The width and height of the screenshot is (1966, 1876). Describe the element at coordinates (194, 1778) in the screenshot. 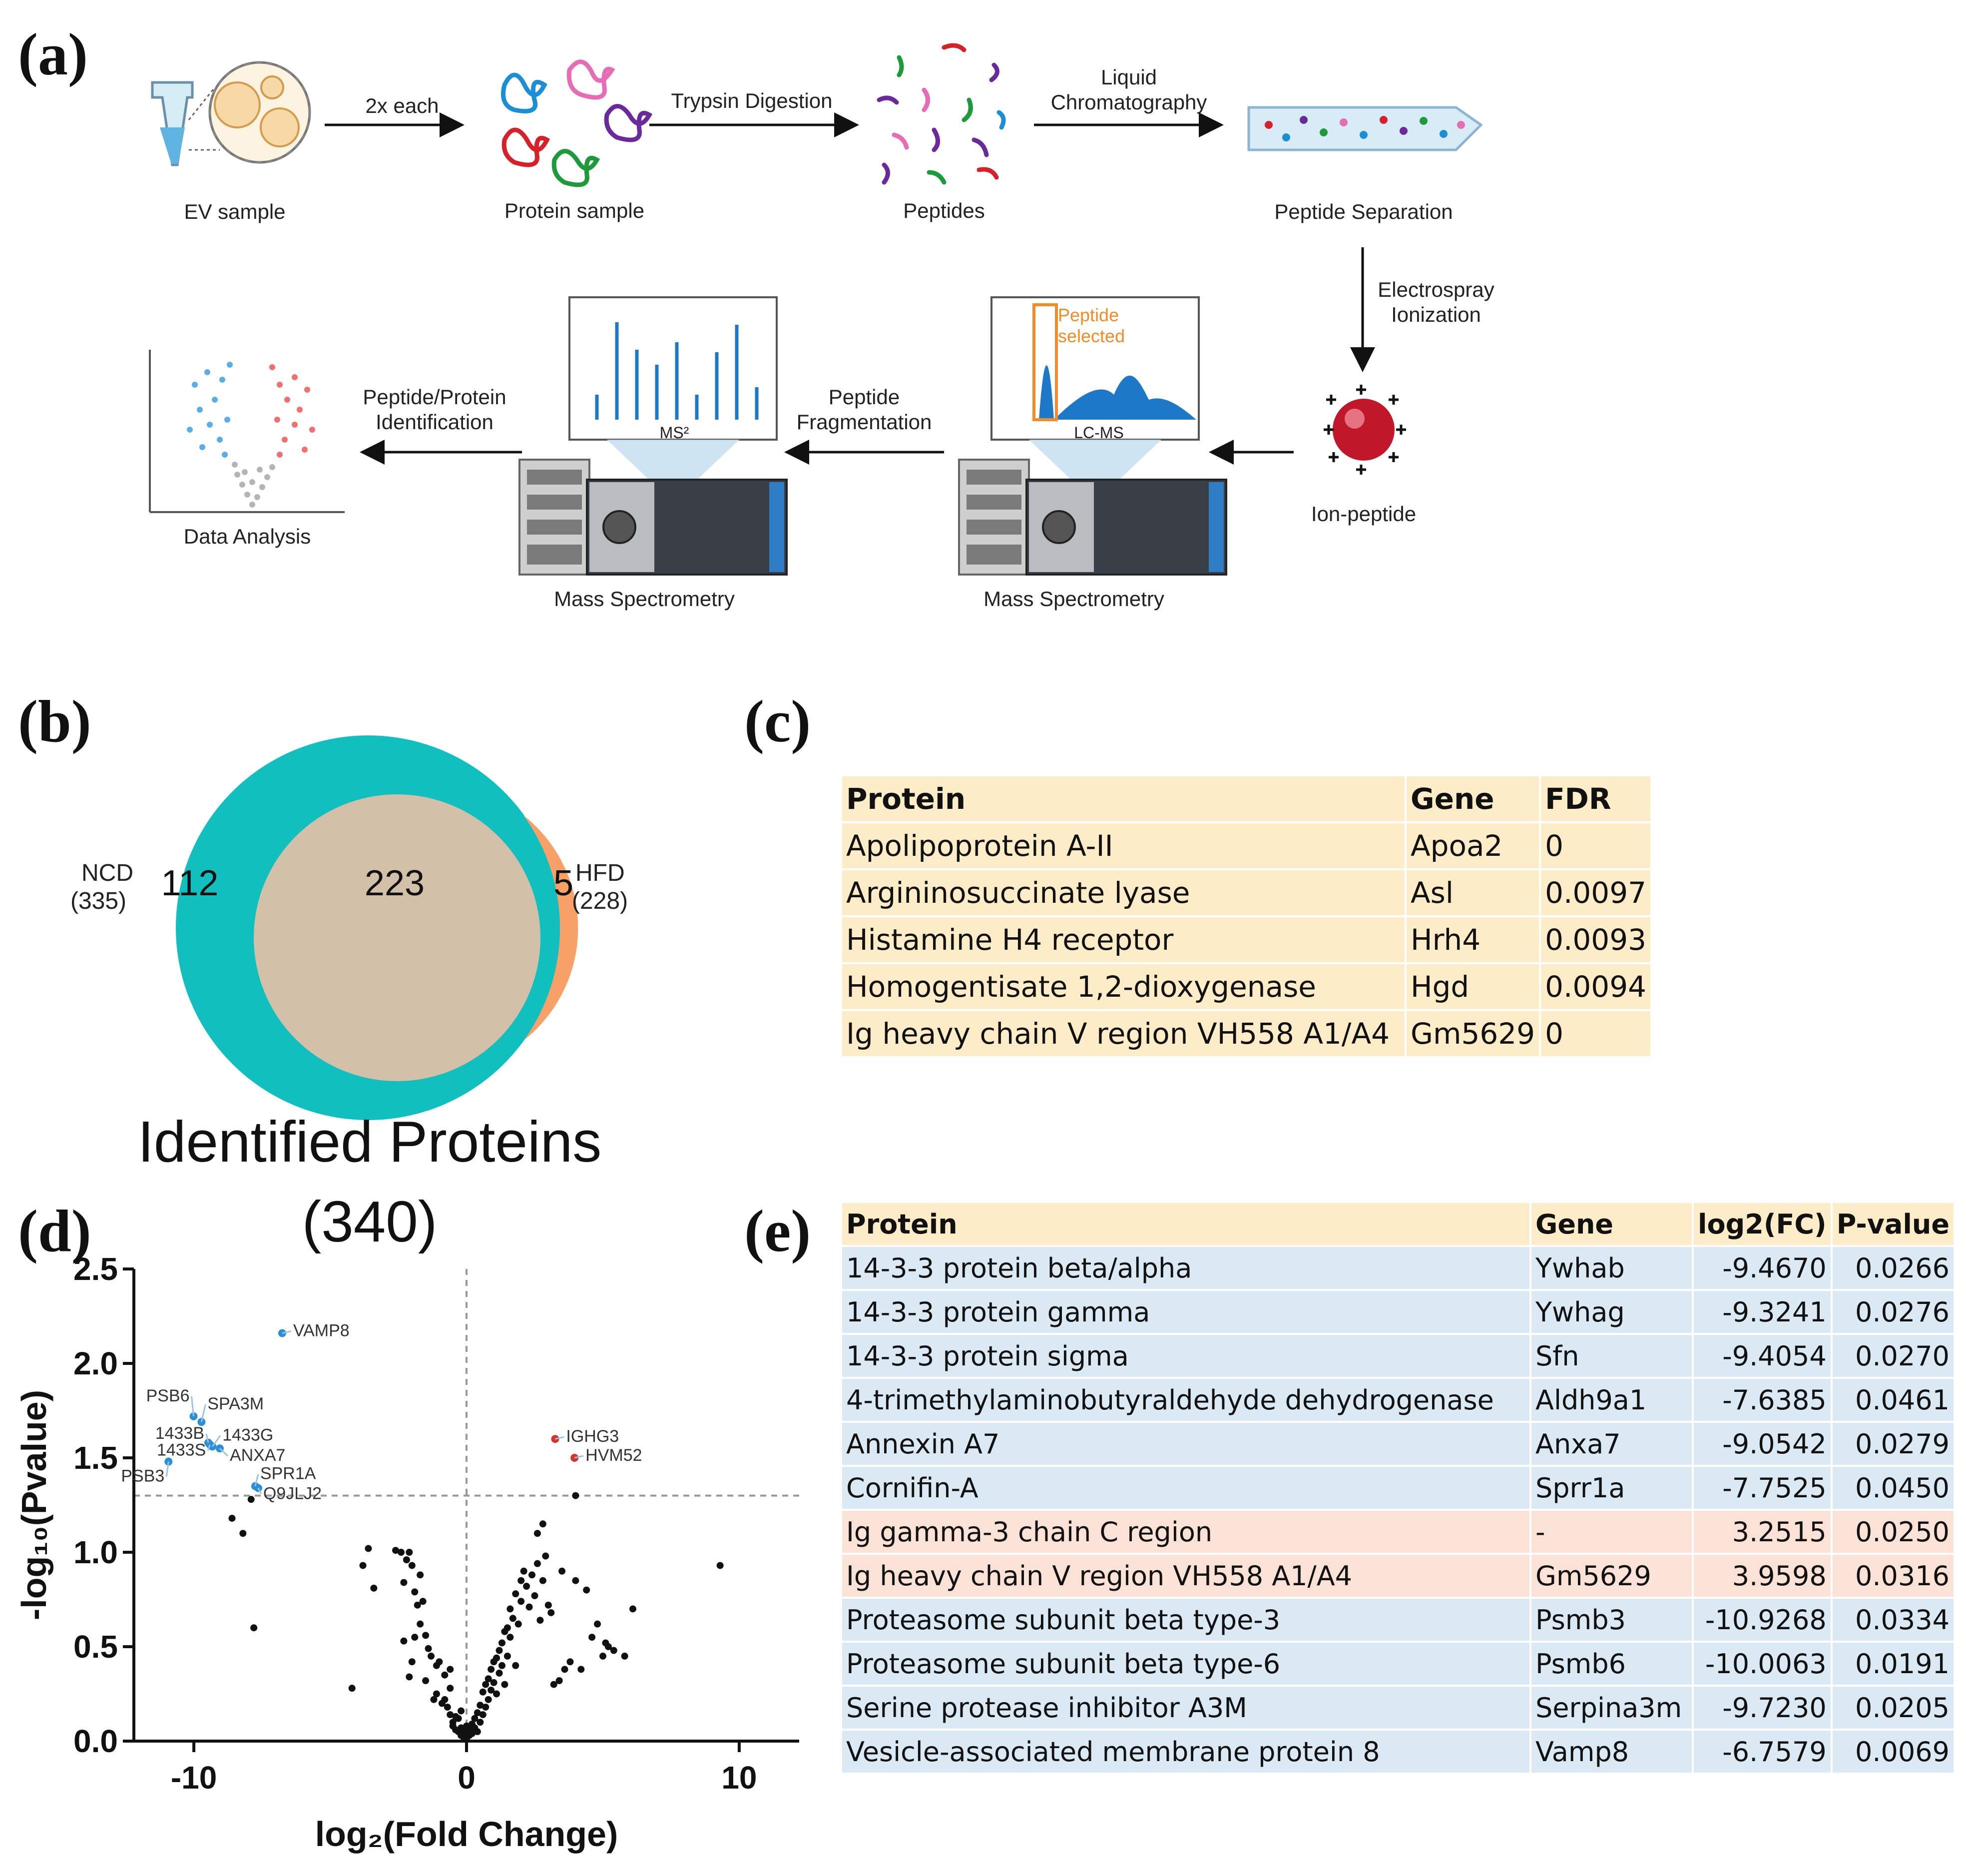

I see `x-tick-label: -10` at that location.